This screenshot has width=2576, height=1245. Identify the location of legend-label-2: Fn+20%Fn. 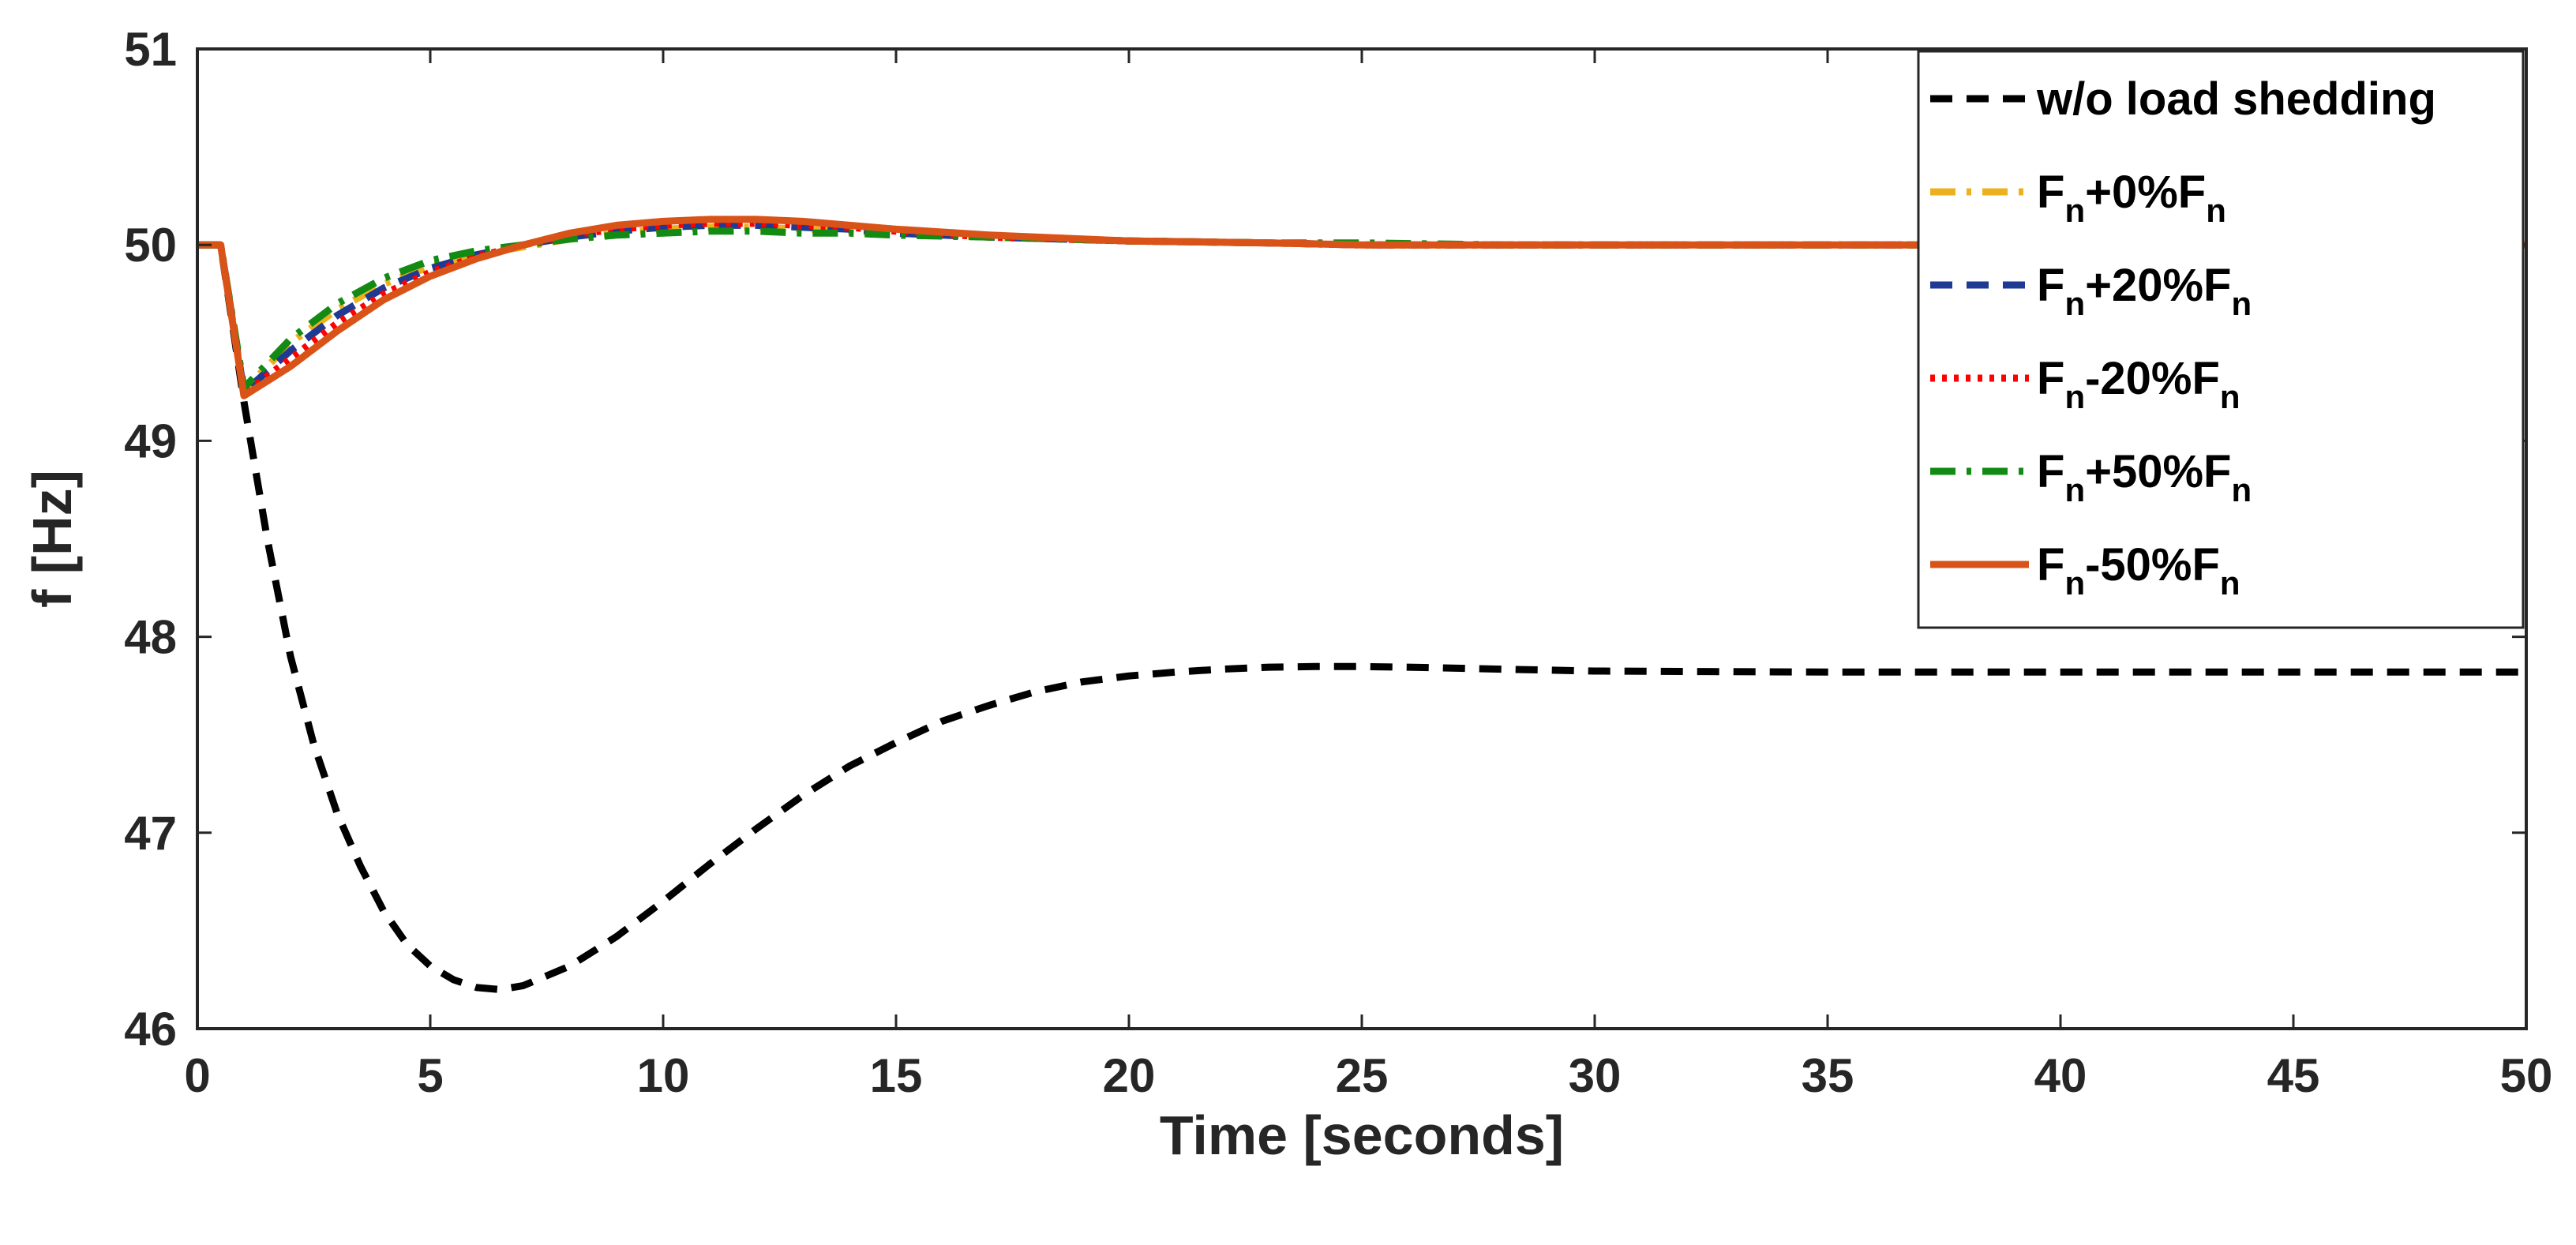
(2144, 291).